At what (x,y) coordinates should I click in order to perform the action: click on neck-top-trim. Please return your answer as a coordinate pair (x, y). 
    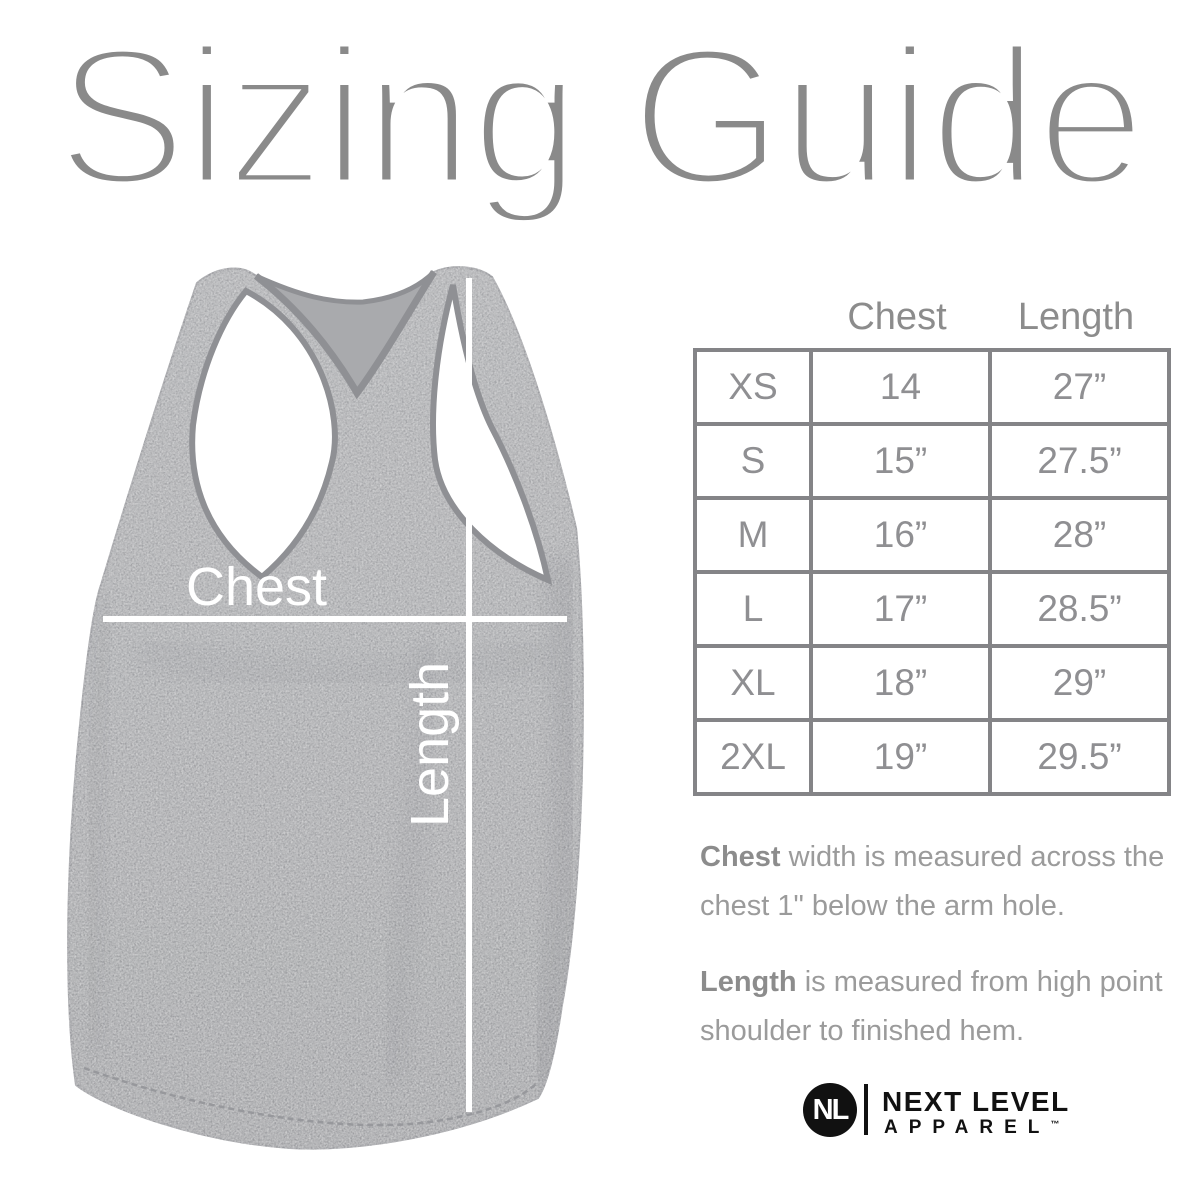
    Looking at the image, I should click on (345, 287).